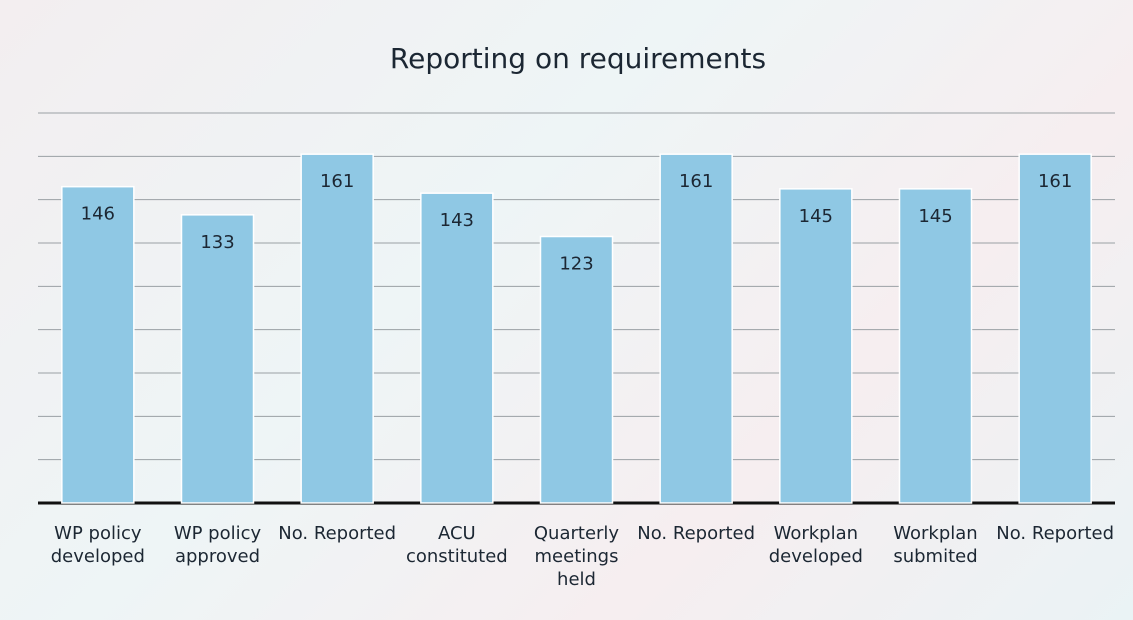 The width and height of the screenshot is (1133, 620). What do you see at coordinates (98, 214) in the screenshot?
I see `value-label: 146` at bounding box center [98, 214].